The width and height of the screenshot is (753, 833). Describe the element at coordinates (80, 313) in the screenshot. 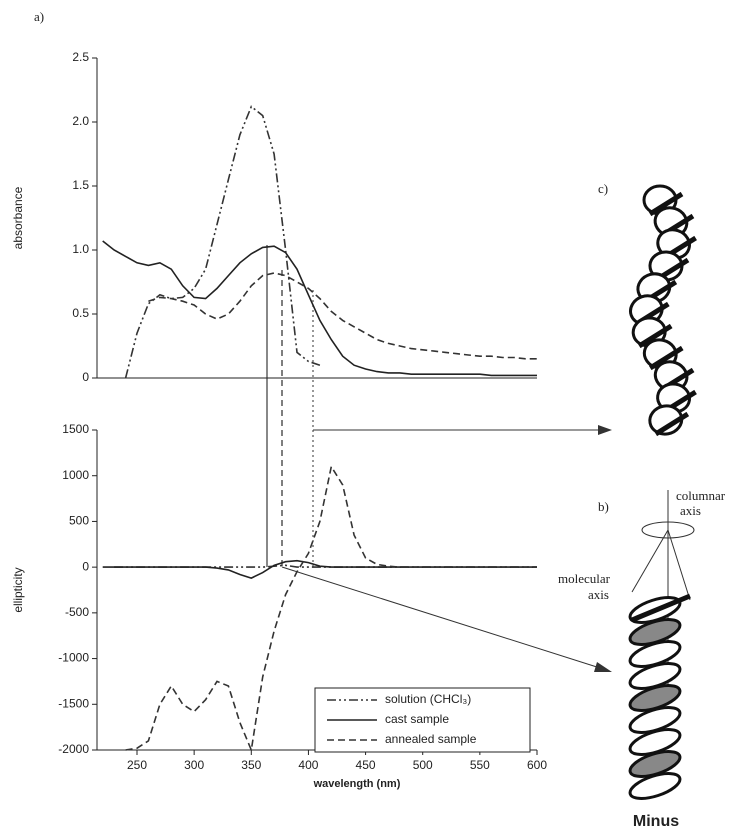

I see `y-tick-label: 0.5` at that location.